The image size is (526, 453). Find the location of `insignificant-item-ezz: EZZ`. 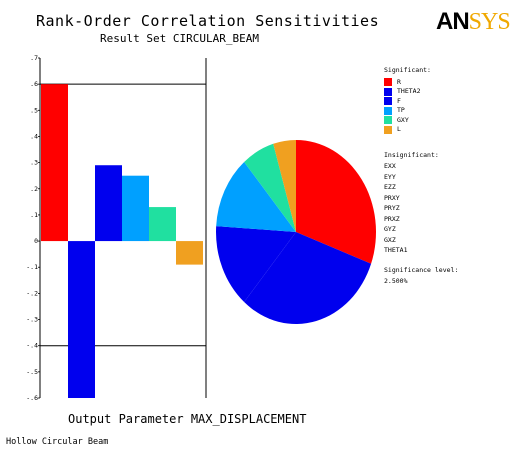

insignificant-item-ezz: EZZ is located at coordinates (390, 187).